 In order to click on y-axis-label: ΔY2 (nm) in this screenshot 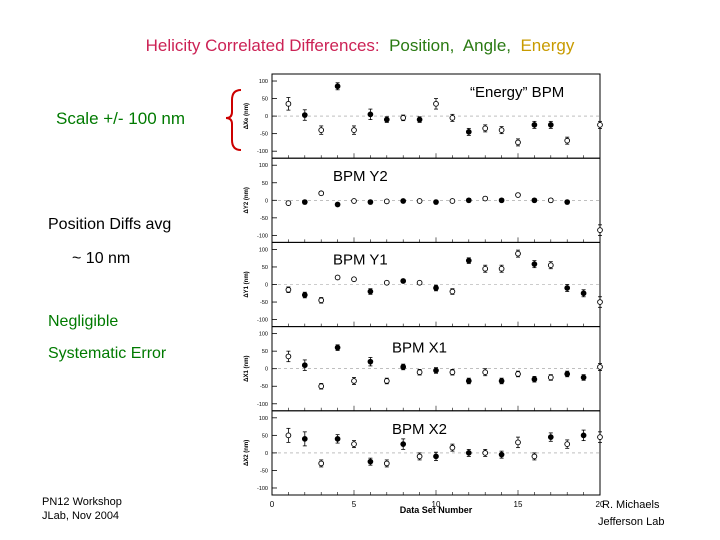, I will do `click(247, 200)`.